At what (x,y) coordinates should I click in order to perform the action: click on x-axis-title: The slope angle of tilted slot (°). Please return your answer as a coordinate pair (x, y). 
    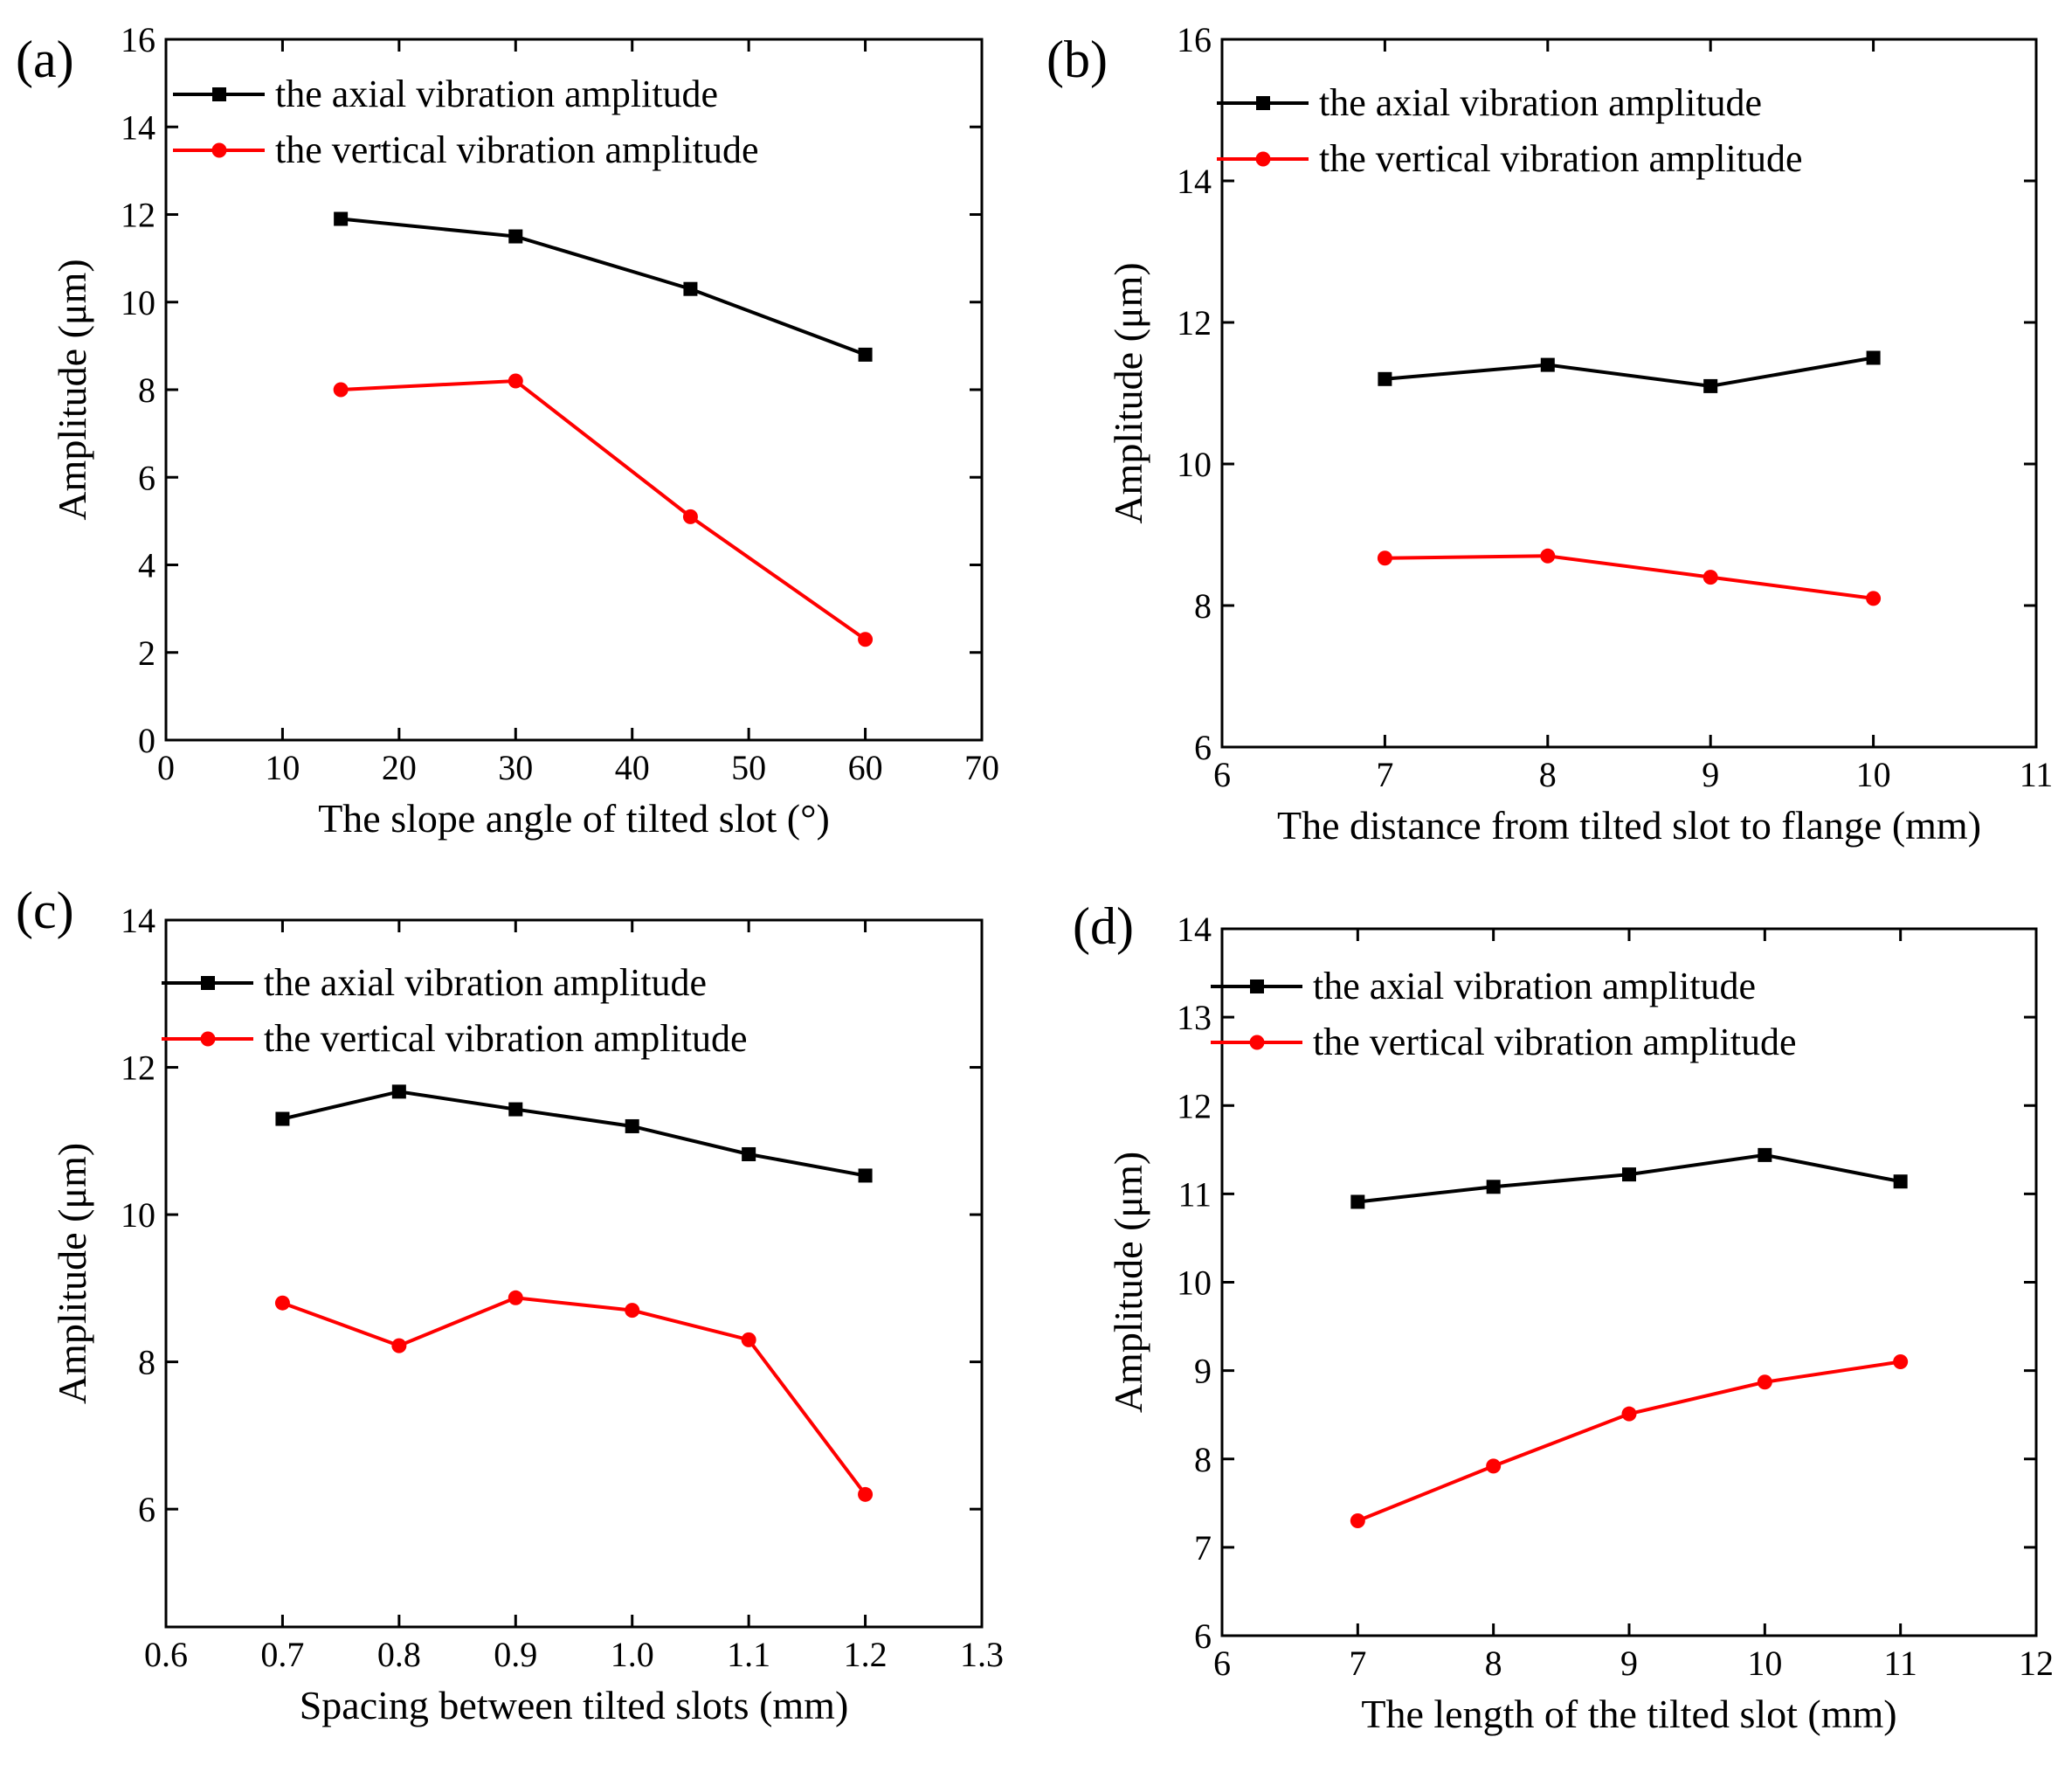
    Looking at the image, I should click on (574, 818).